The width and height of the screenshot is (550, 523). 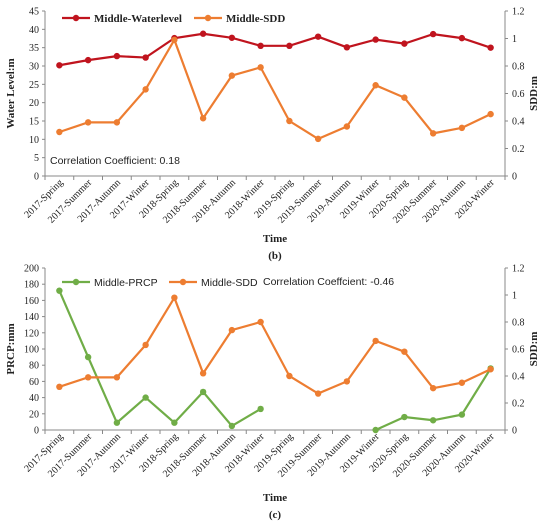 What do you see at coordinates (34, 12) in the screenshot?
I see `y-tick-label-left: 45` at bounding box center [34, 12].